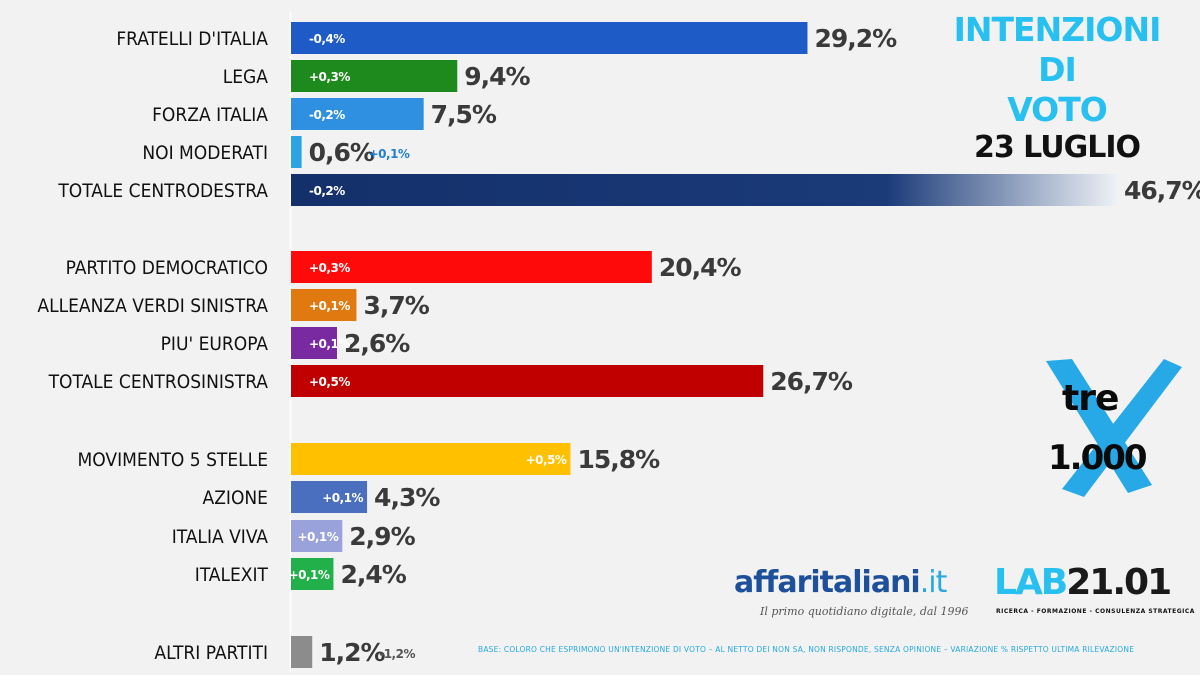  I want to click on brand-name: affaritaliani.it, so click(841, 582).